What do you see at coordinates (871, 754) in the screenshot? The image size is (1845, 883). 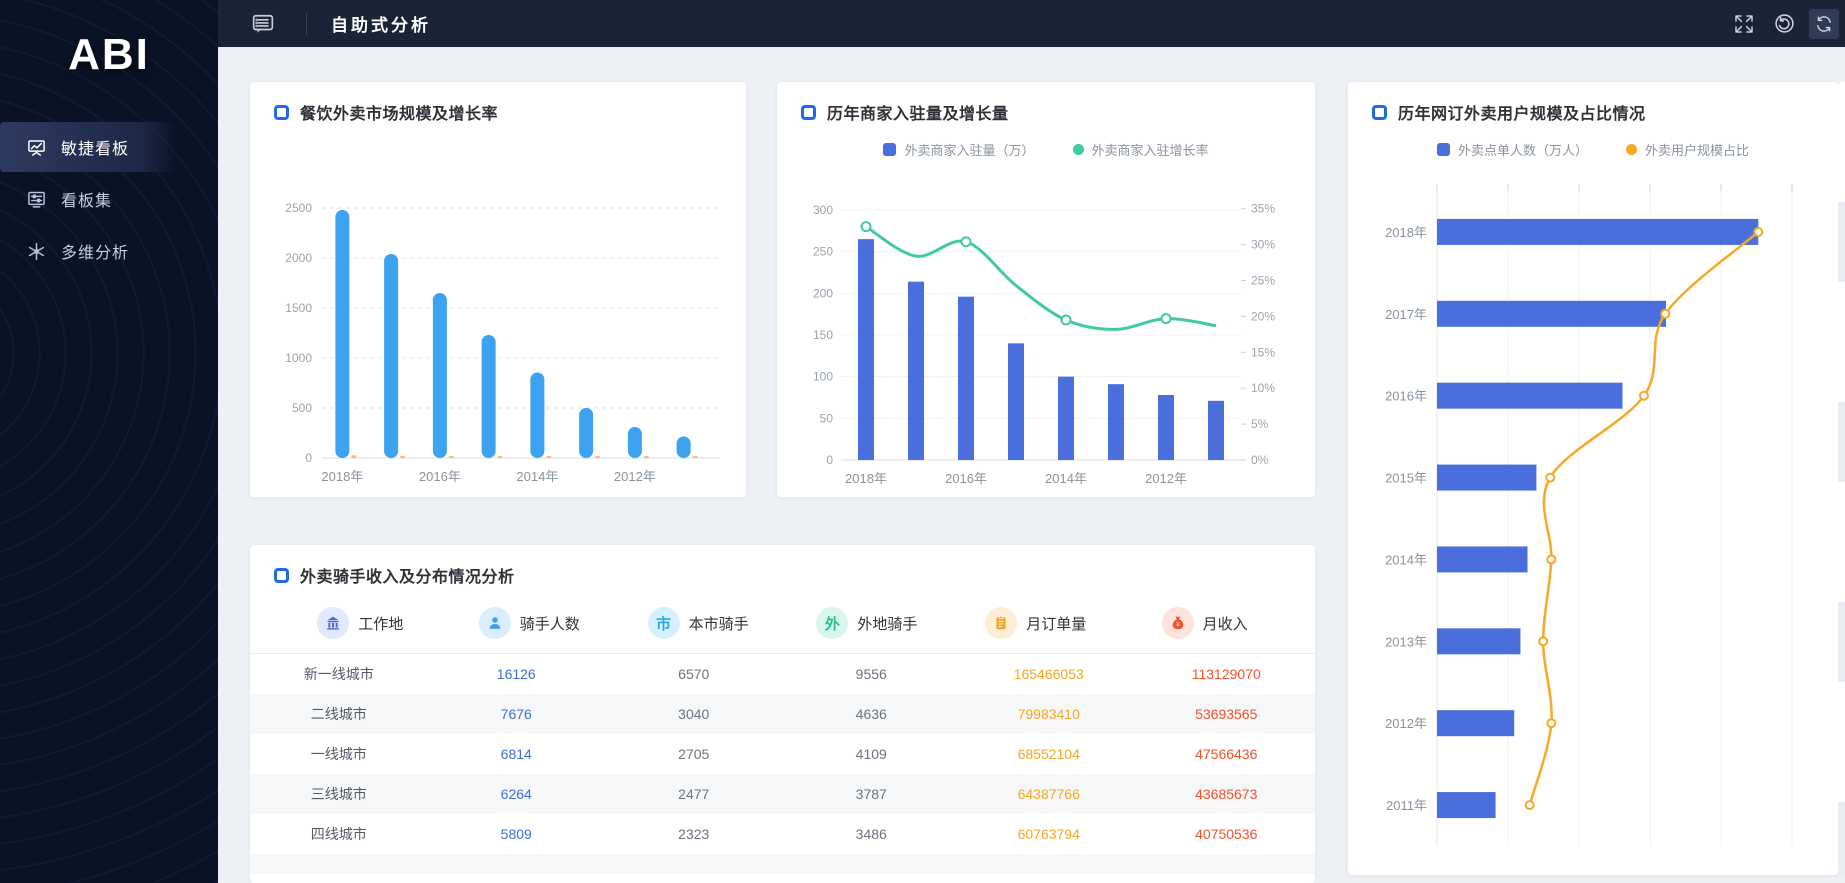 I see `table-cell: 4109` at bounding box center [871, 754].